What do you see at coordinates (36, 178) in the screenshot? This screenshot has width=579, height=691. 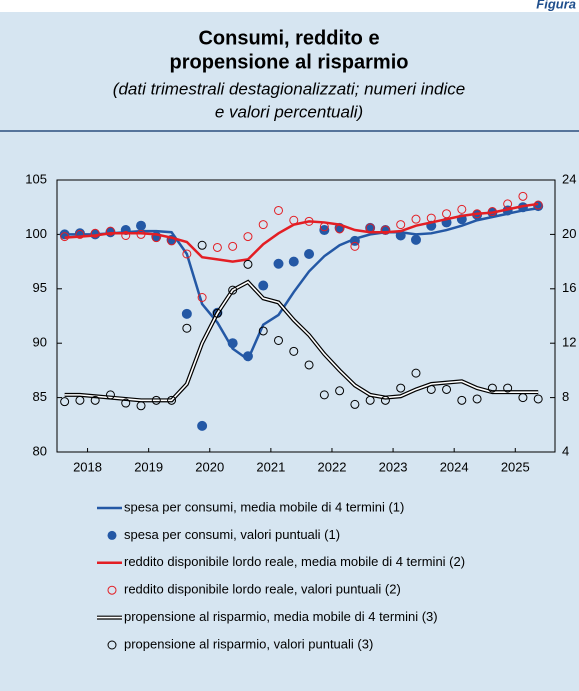 I see `y-tick-label: 105` at bounding box center [36, 178].